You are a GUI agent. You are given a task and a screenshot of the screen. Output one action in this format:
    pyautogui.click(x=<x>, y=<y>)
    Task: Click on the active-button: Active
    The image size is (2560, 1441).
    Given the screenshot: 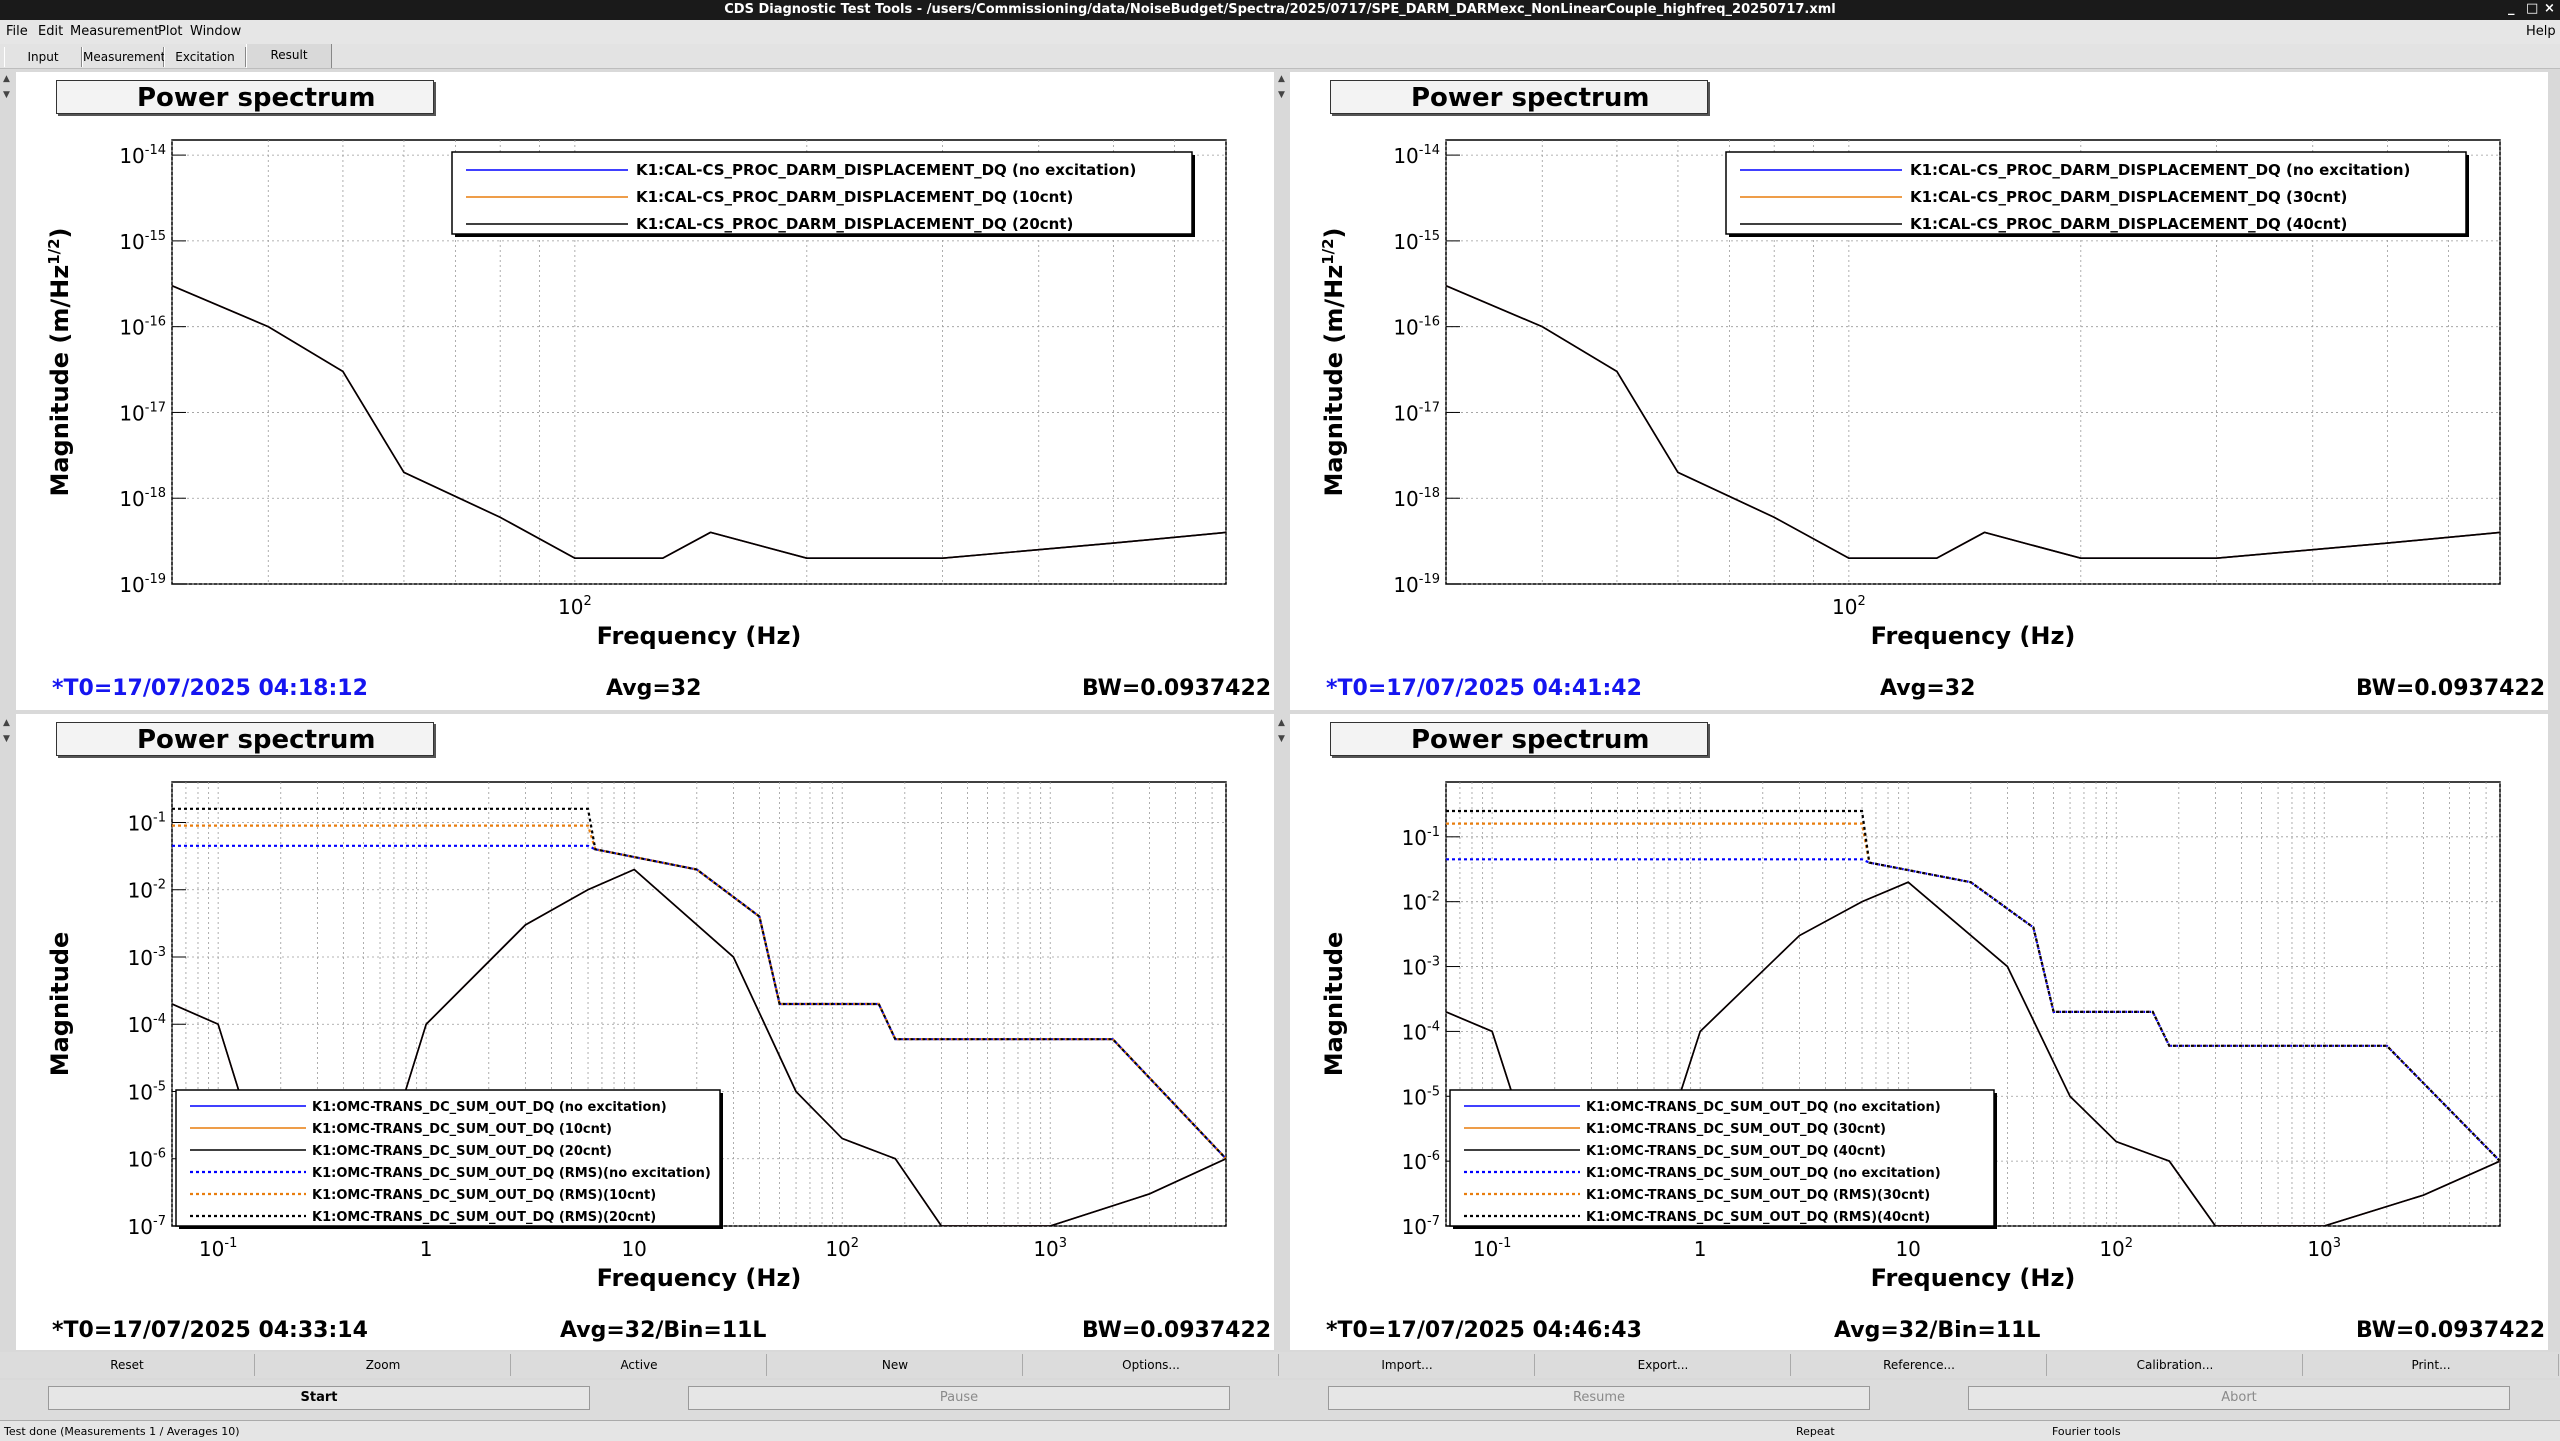 What is the action you would take?
    pyautogui.click(x=639, y=1365)
    